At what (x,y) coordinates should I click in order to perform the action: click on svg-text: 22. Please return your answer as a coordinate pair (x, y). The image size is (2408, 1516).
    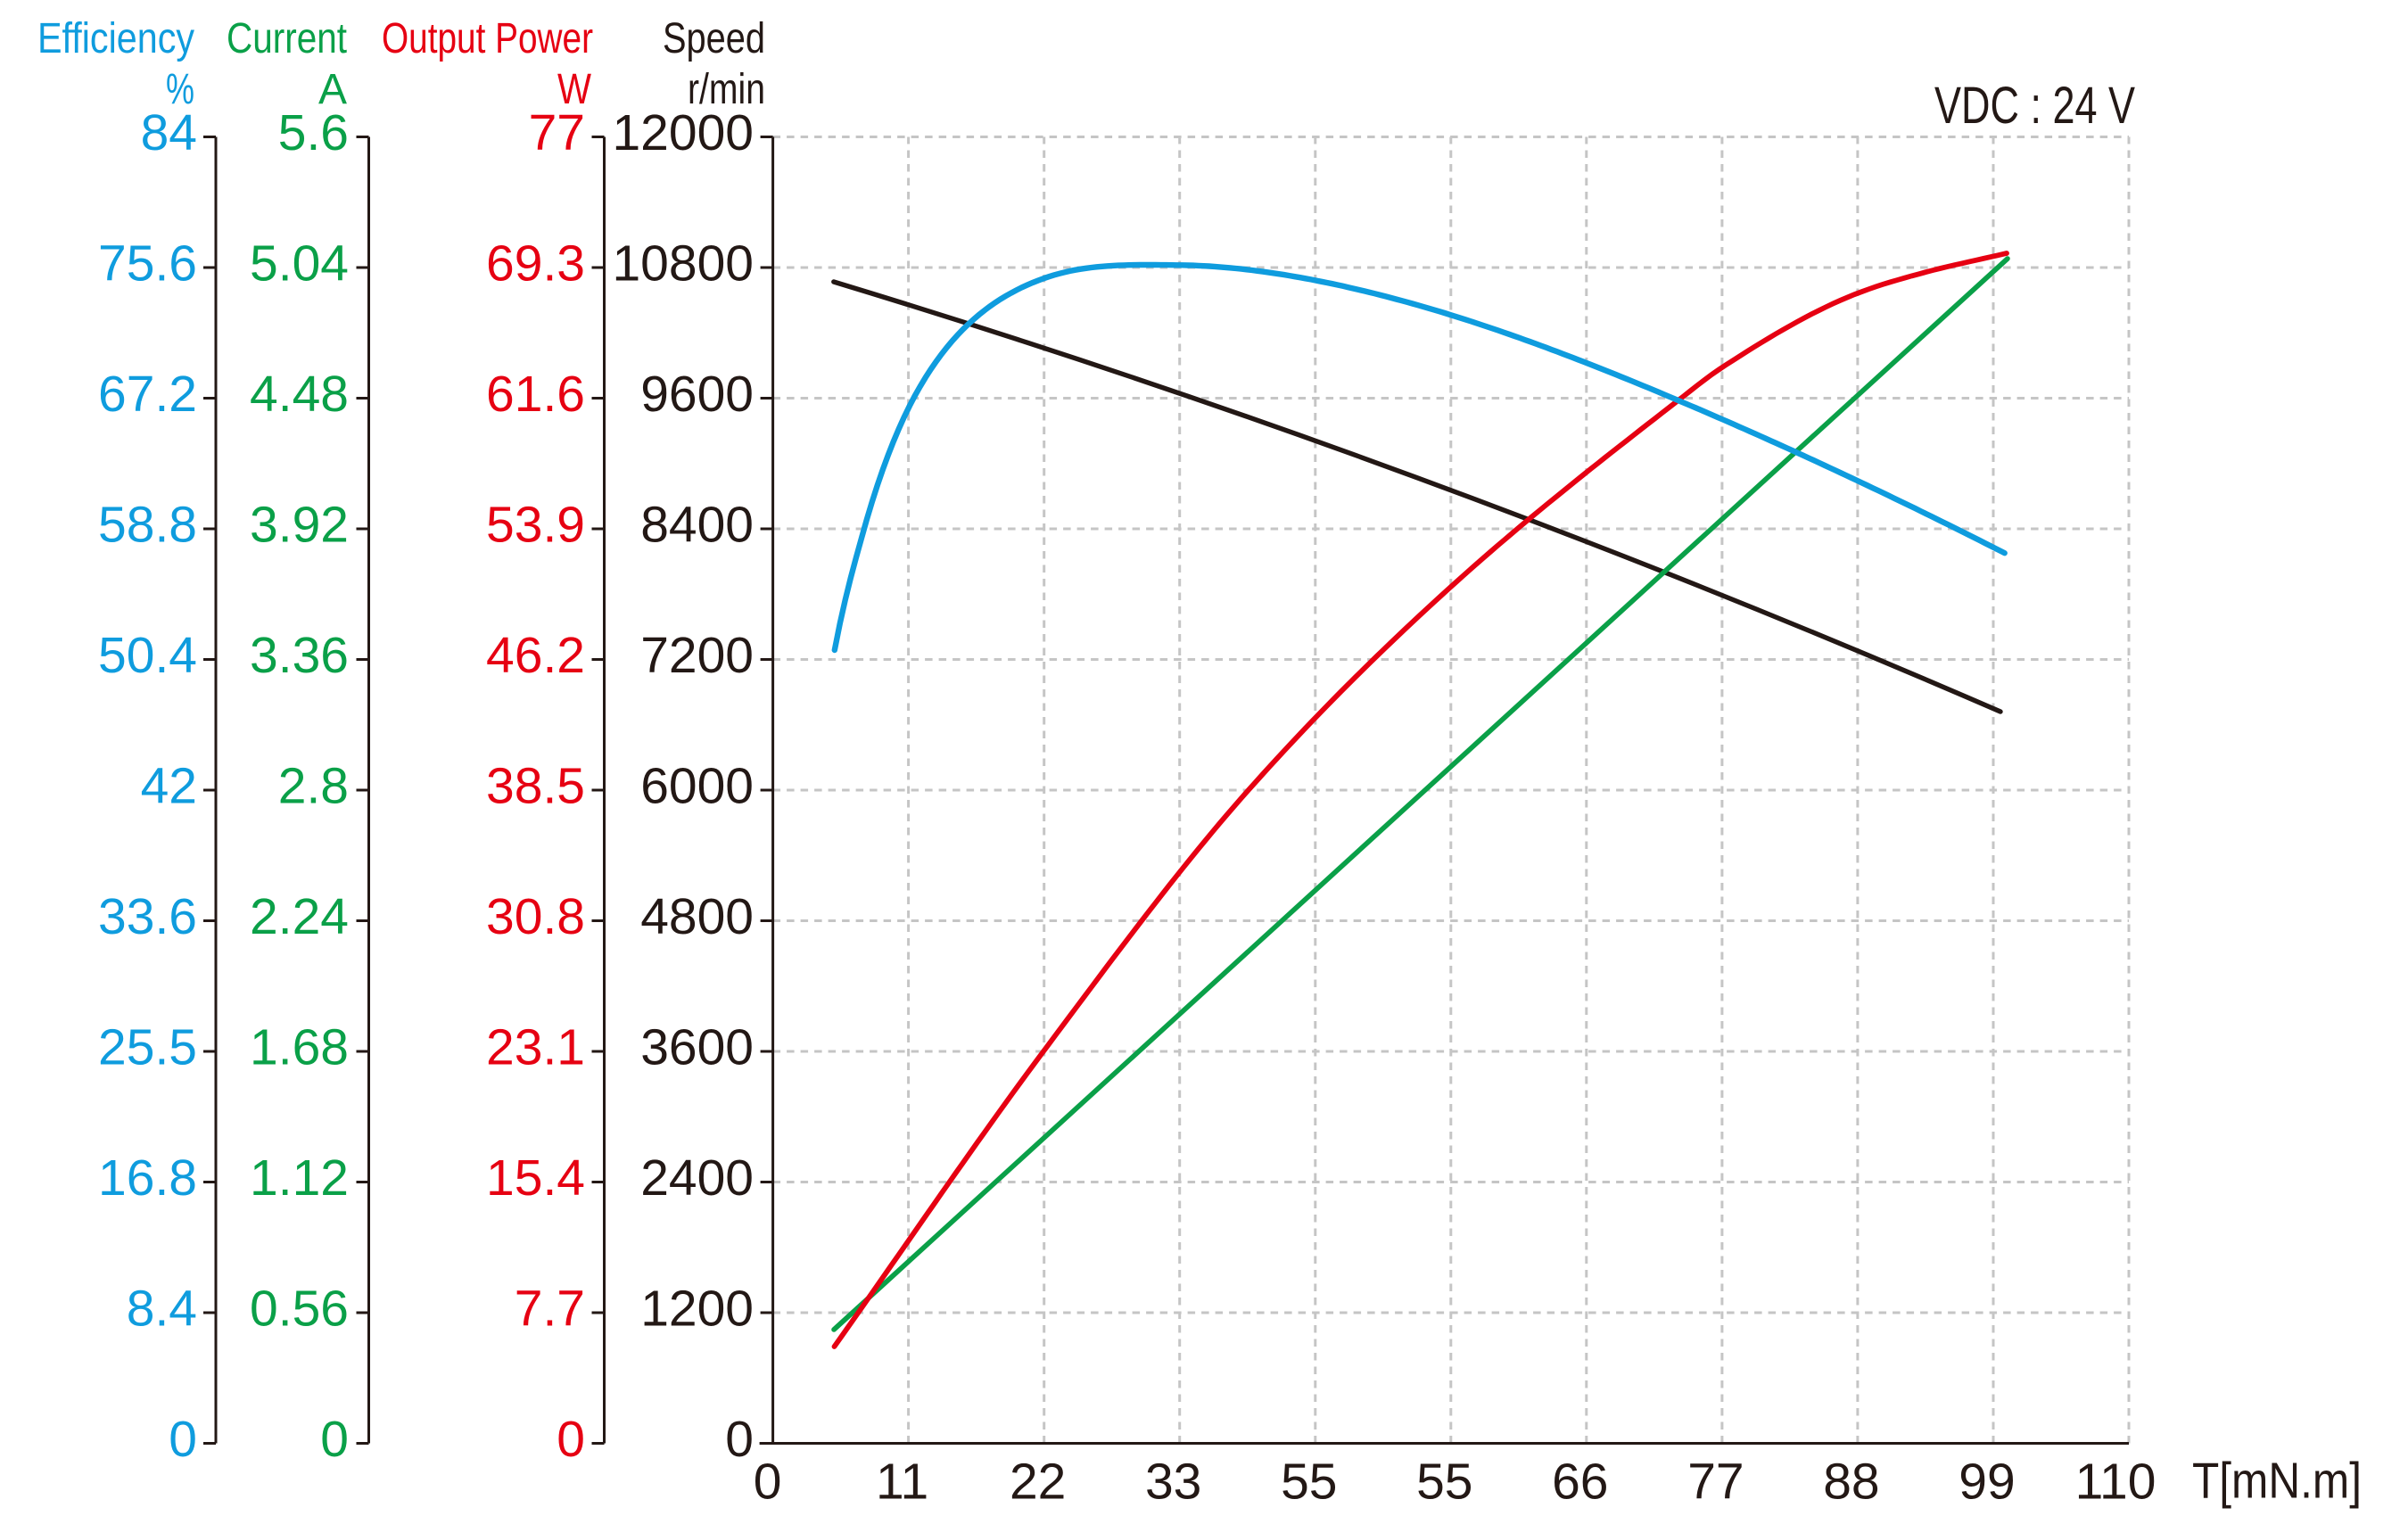
    Looking at the image, I should click on (1038, 1481).